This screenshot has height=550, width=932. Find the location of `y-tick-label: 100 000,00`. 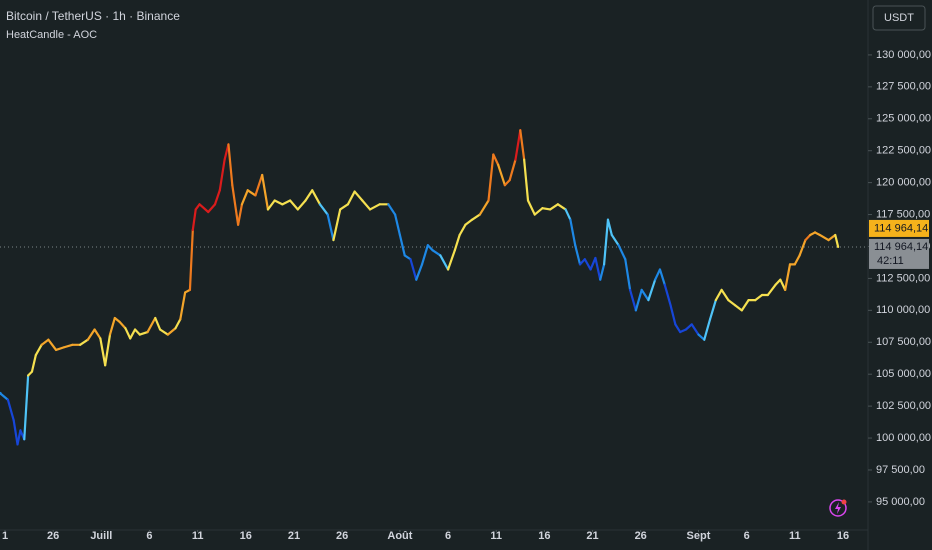

y-tick-label: 100 000,00 is located at coordinates (903, 438).